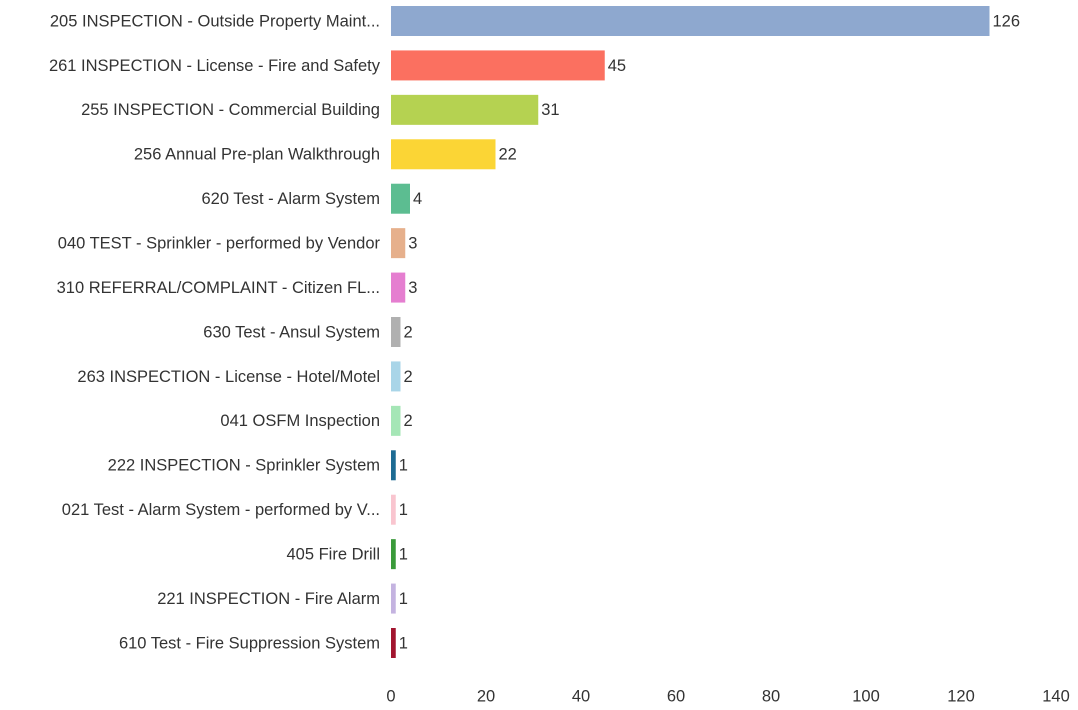 This screenshot has width=1078, height=710. I want to click on x-tick-label: 60, so click(676, 696).